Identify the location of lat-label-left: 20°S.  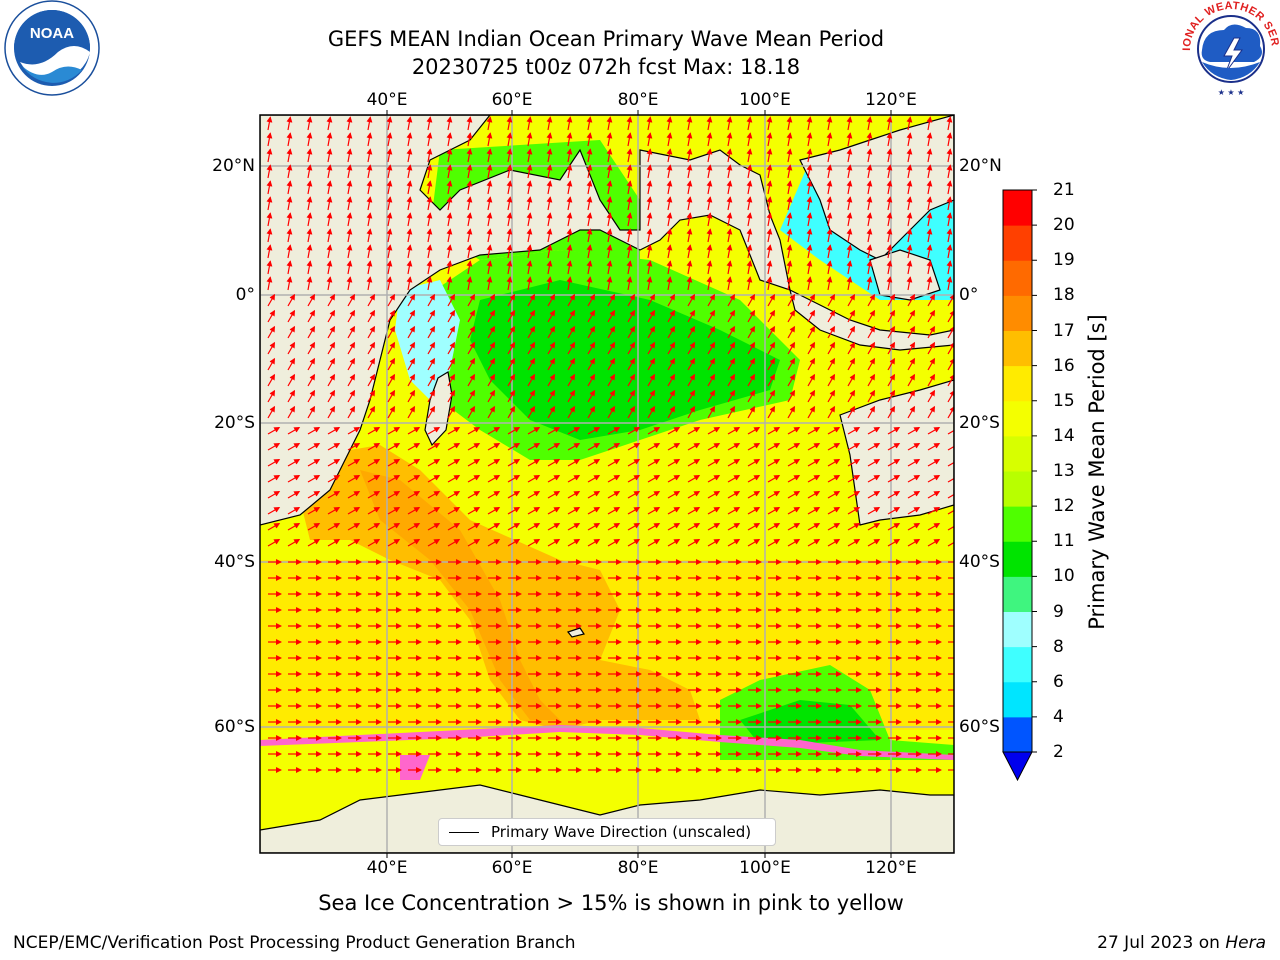
(234, 423).